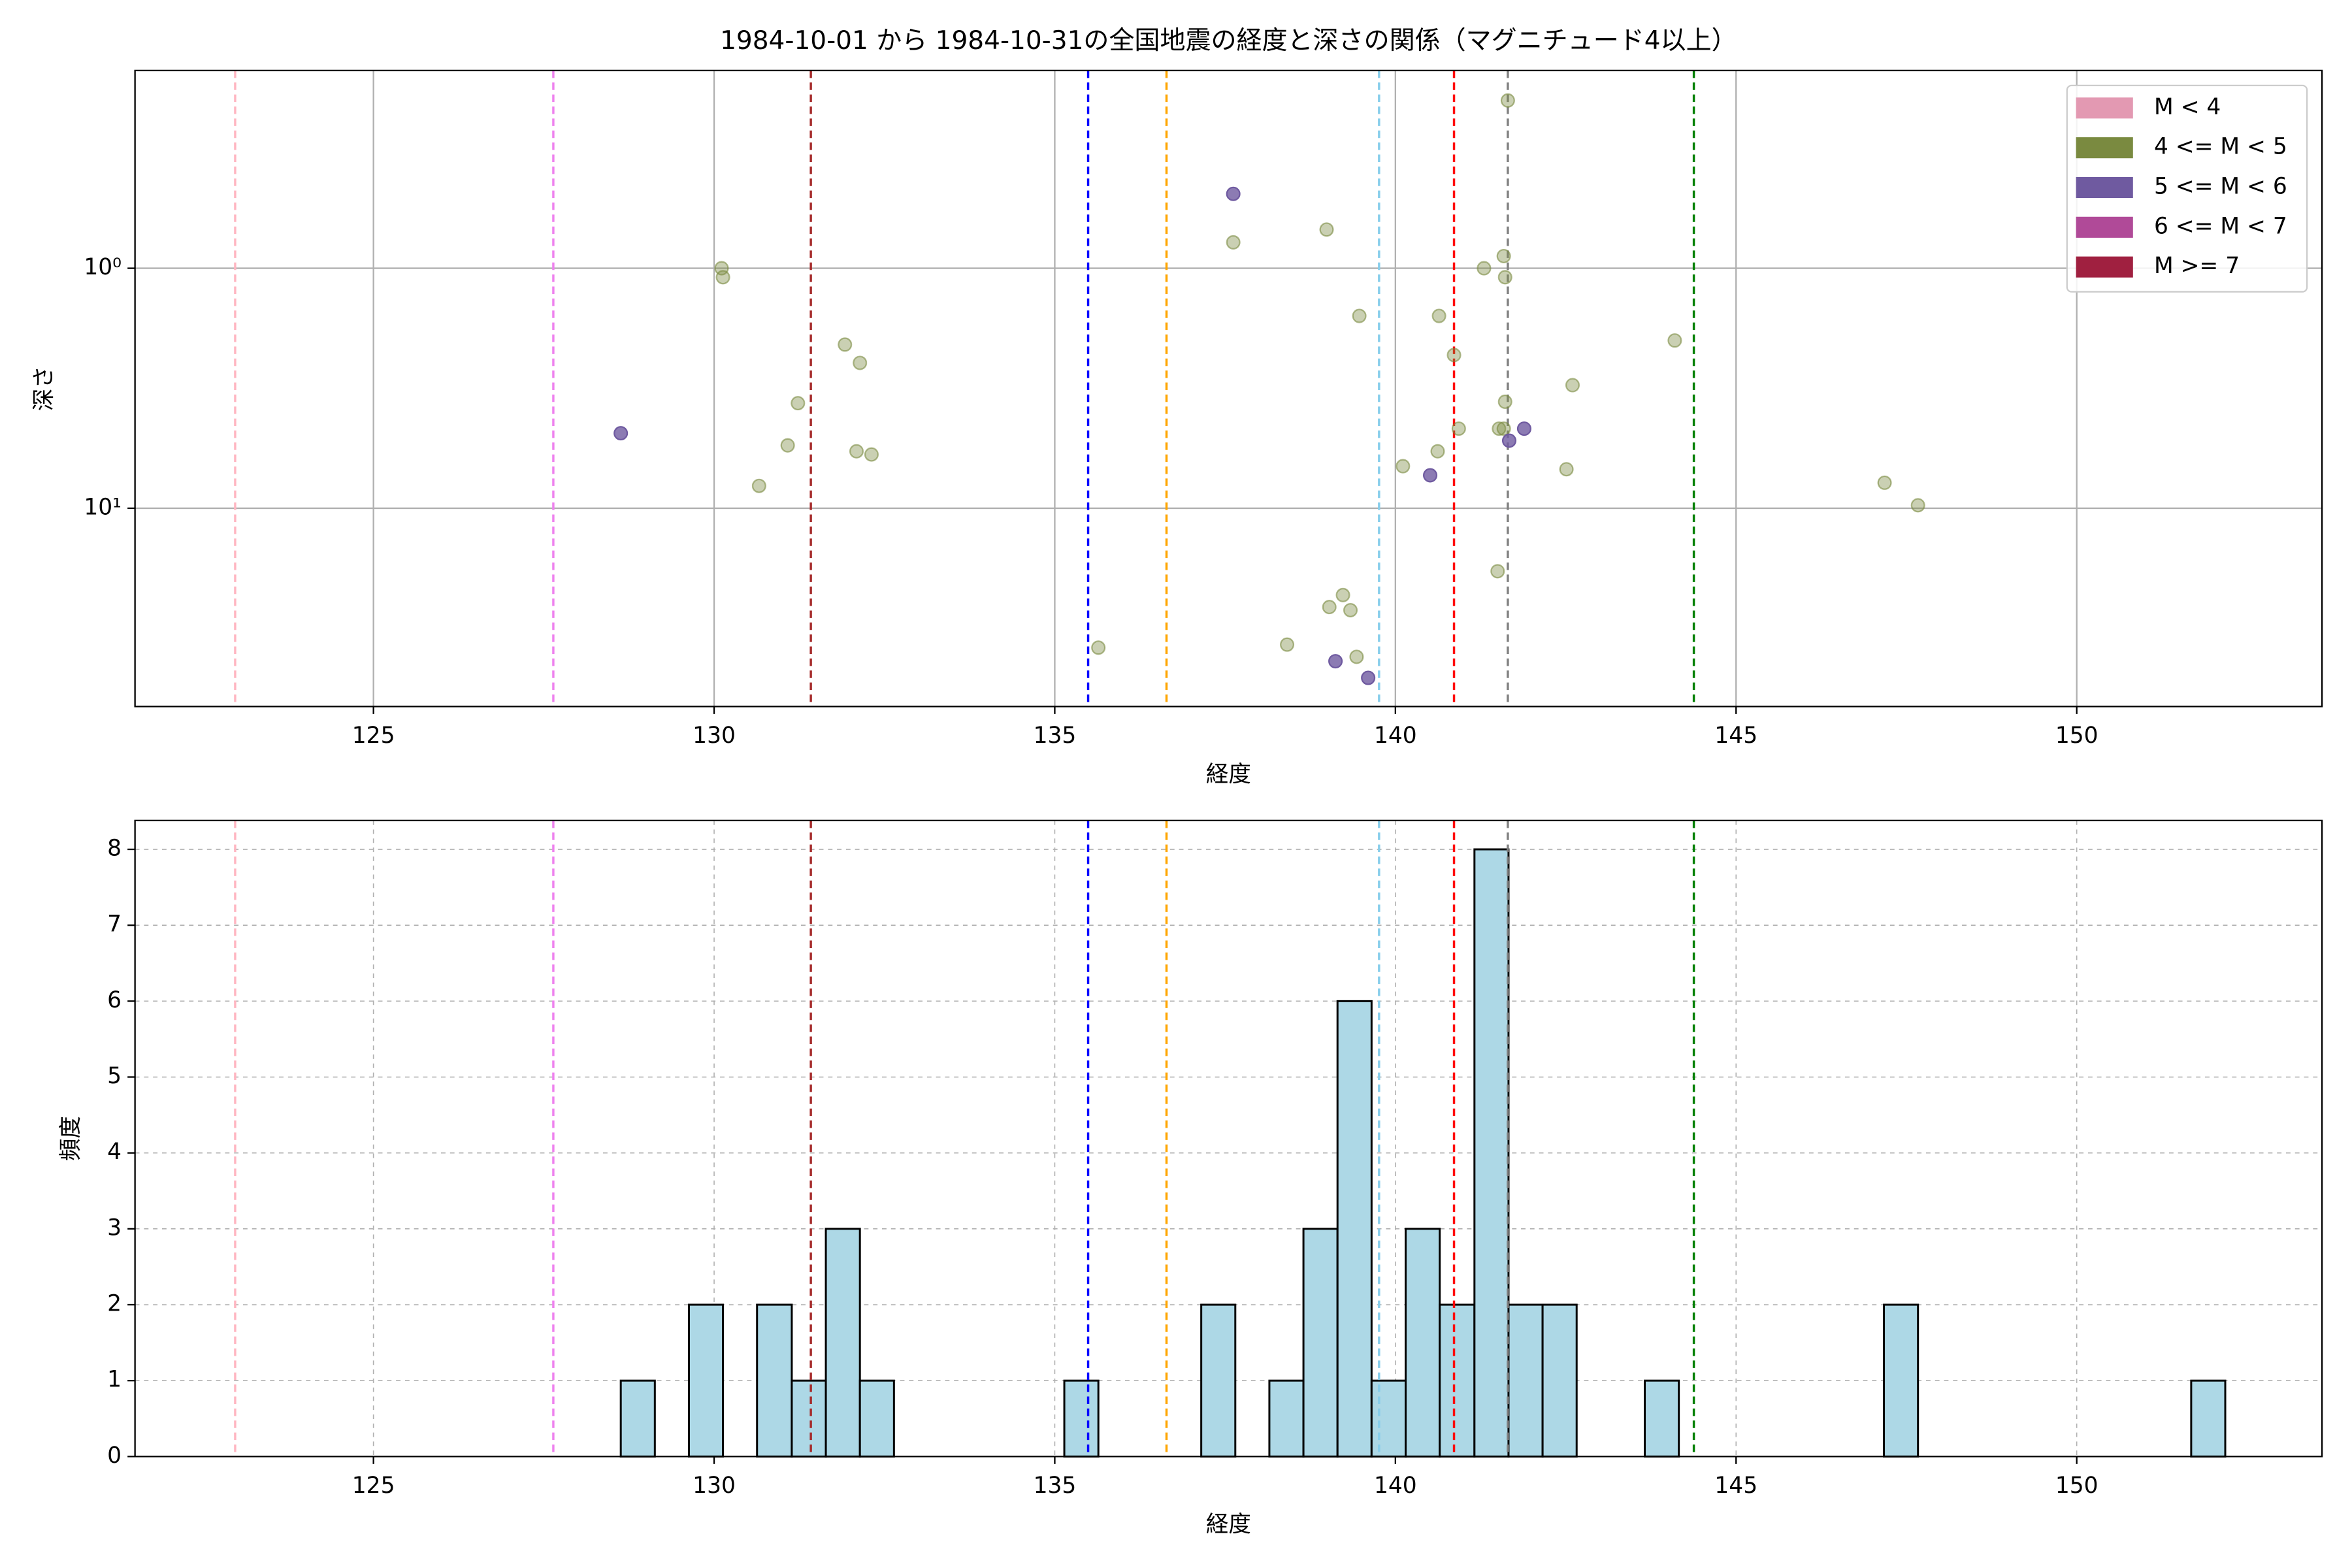  What do you see at coordinates (114, 1380) in the screenshot?
I see `y-tick-label: 1` at bounding box center [114, 1380].